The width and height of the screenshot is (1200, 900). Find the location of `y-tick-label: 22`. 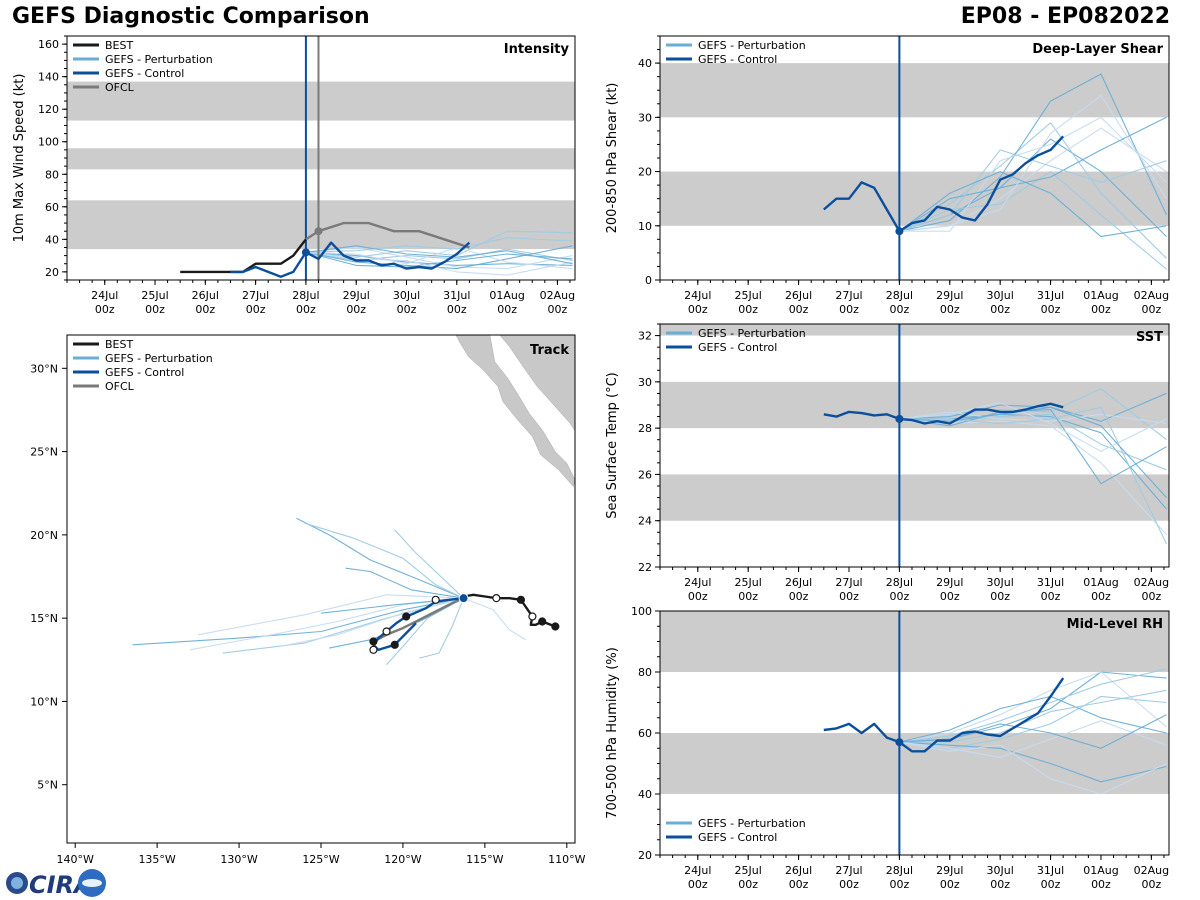

y-tick-label: 22 is located at coordinates (645, 567).